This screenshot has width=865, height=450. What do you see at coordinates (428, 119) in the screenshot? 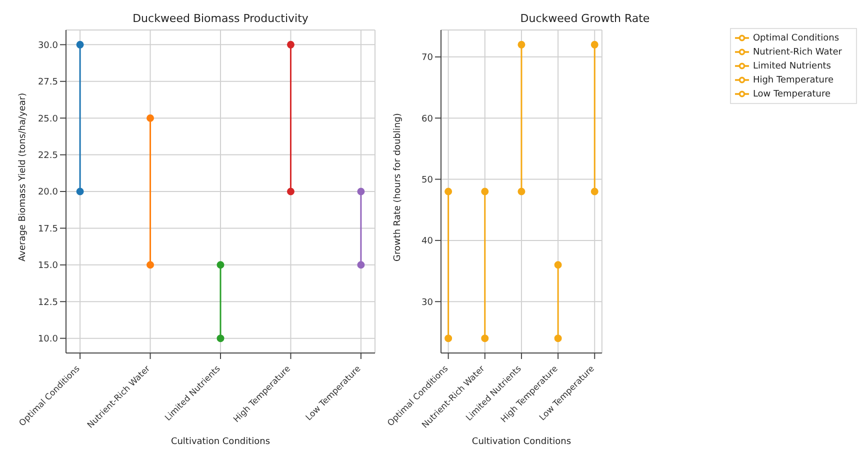
I see `y-tick-label: 60` at bounding box center [428, 119].